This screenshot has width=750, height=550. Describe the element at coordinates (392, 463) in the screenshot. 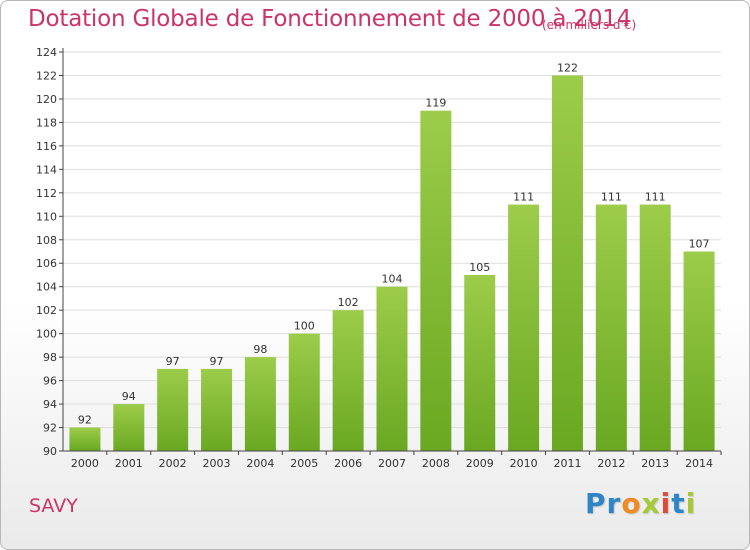

I see `x-tick-label: 2007` at that location.